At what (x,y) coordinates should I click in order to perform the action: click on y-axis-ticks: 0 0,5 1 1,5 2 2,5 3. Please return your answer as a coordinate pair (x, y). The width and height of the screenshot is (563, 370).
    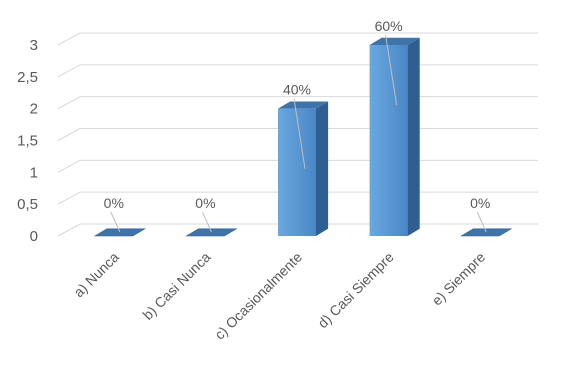
    Looking at the image, I should click on (27, 141).